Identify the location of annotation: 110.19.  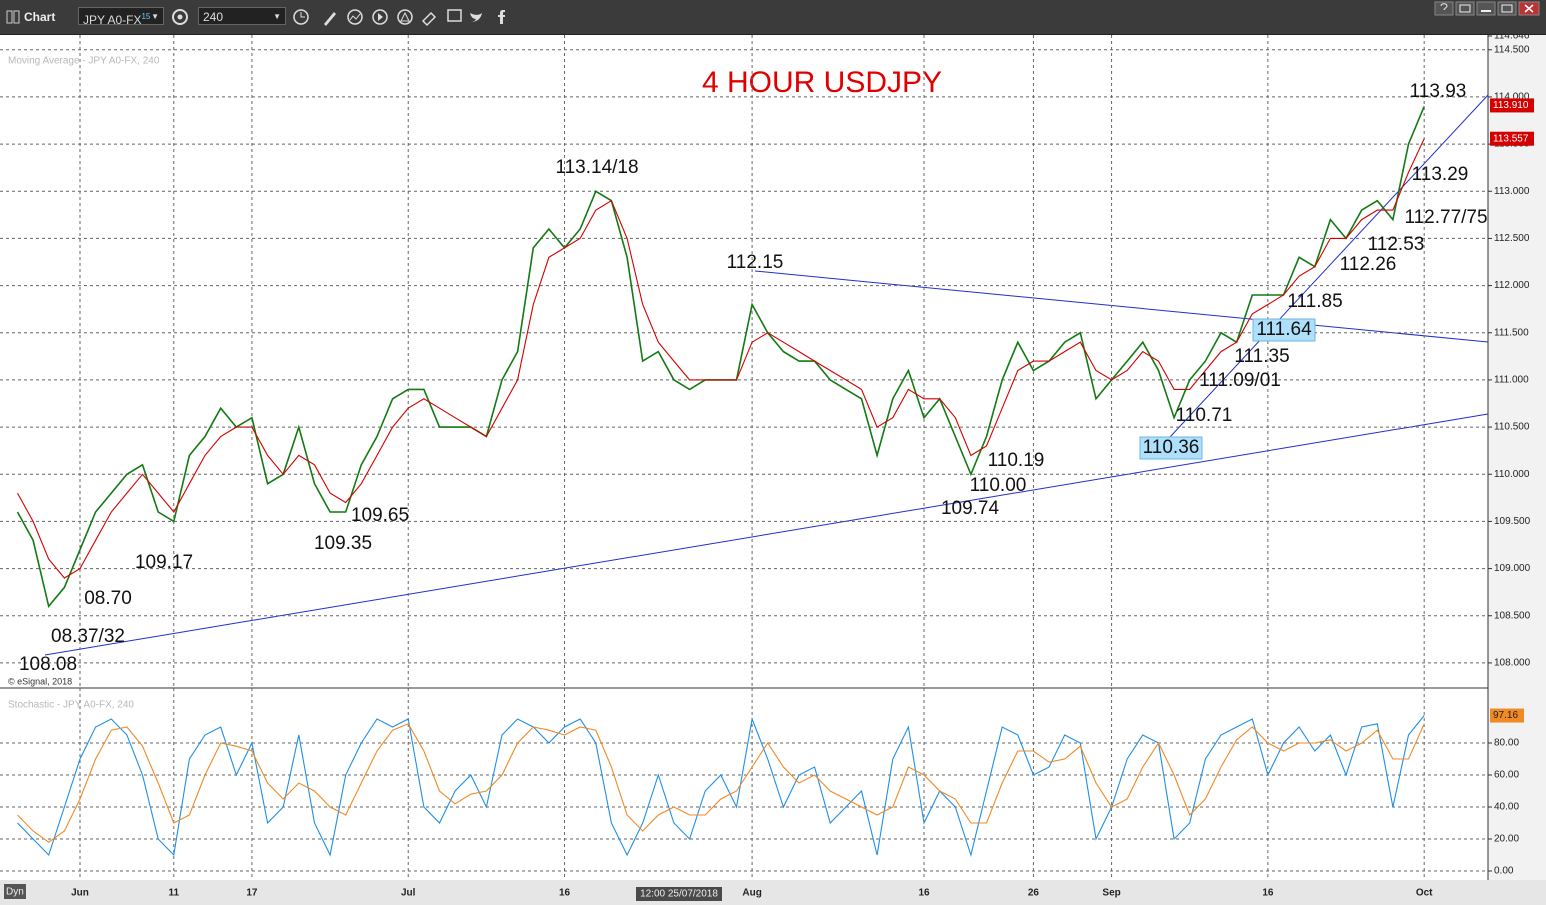
(1016, 460).